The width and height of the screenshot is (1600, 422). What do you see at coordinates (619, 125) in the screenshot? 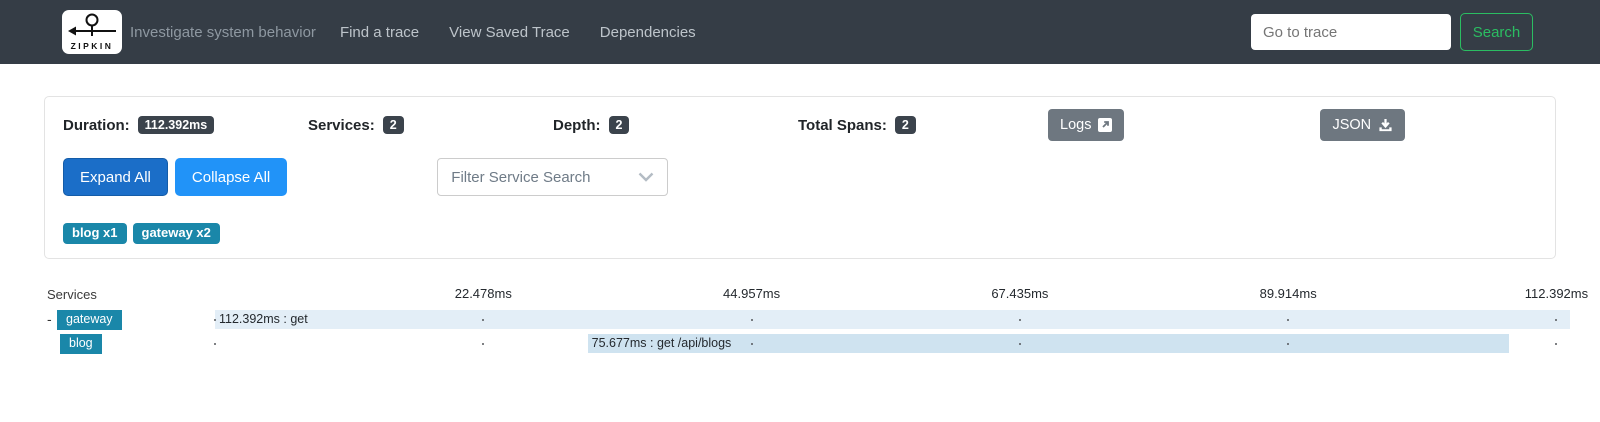
I see `stat-depth-value: 2` at bounding box center [619, 125].